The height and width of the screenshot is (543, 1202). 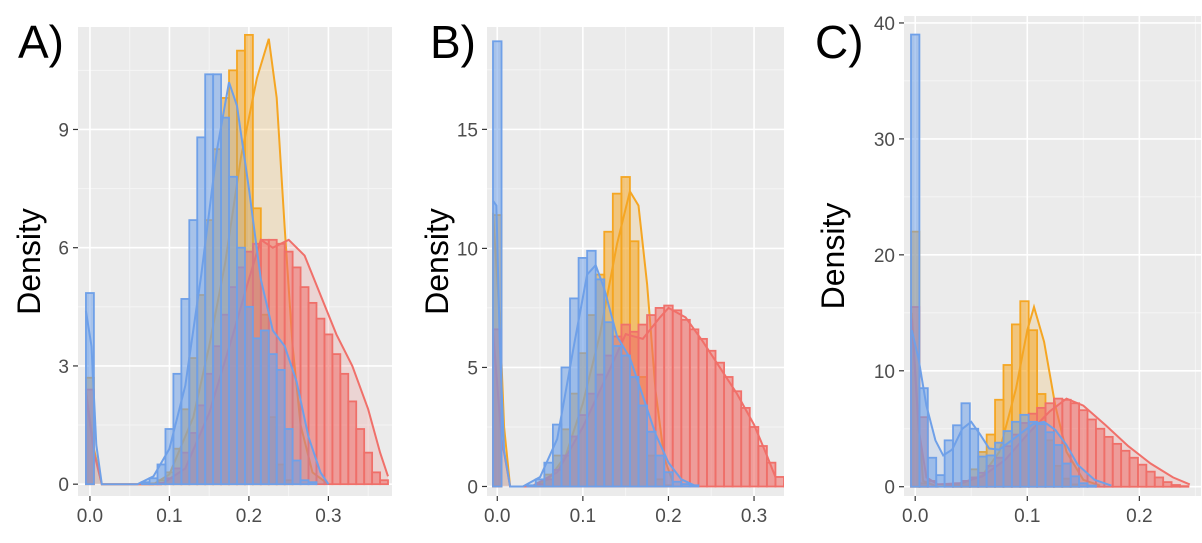 What do you see at coordinates (63, 367) in the screenshot?
I see `y-tick-label: 3` at bounding box center [63, 367].